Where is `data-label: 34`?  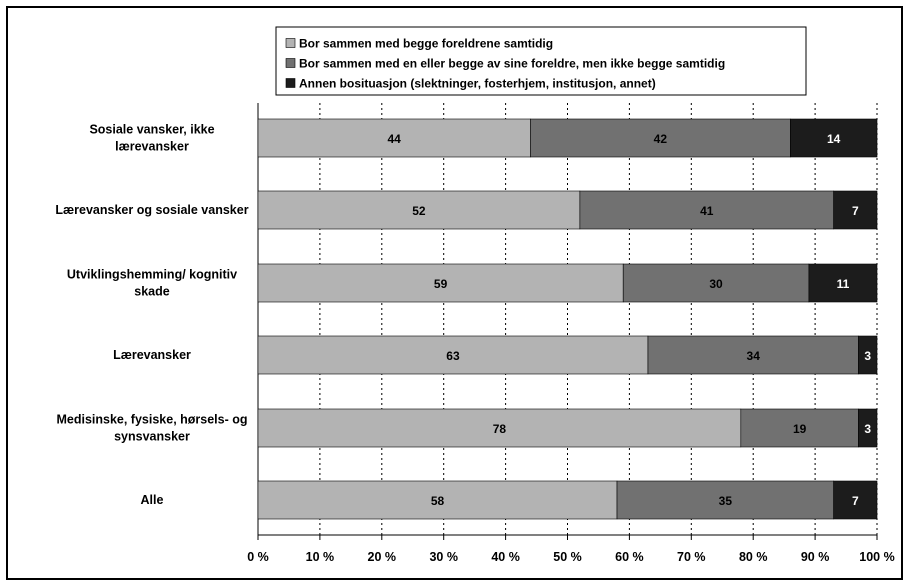
data-label: 34 is located at coordinates (754, 356).